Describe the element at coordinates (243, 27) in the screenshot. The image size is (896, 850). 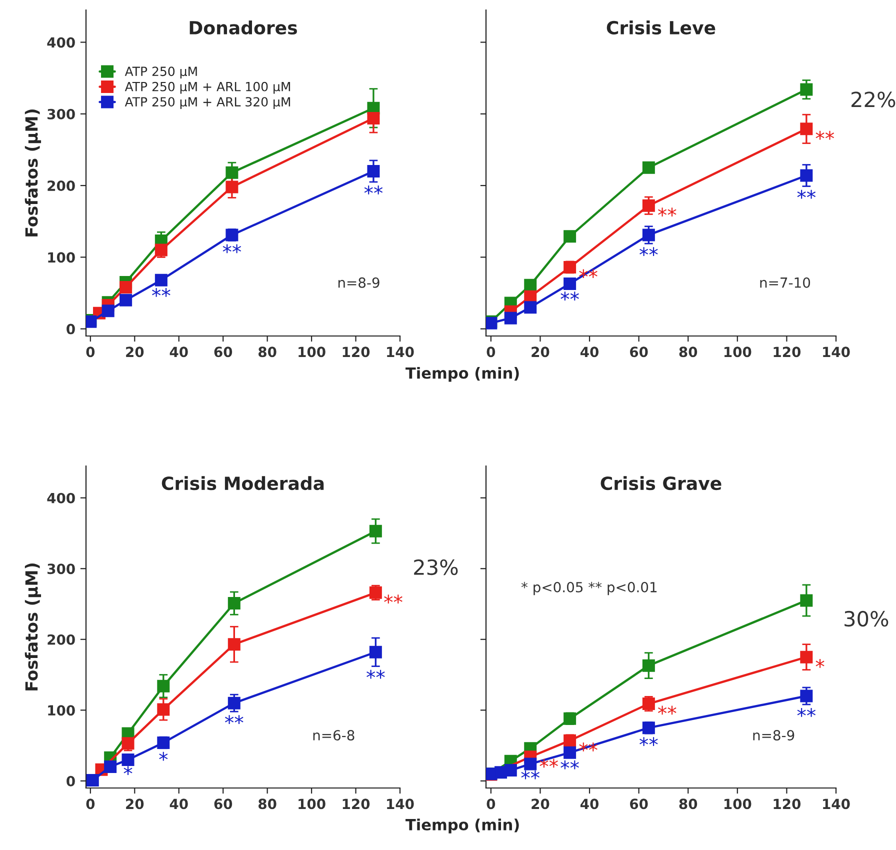
I see `chart-title: Donadores` at that location.